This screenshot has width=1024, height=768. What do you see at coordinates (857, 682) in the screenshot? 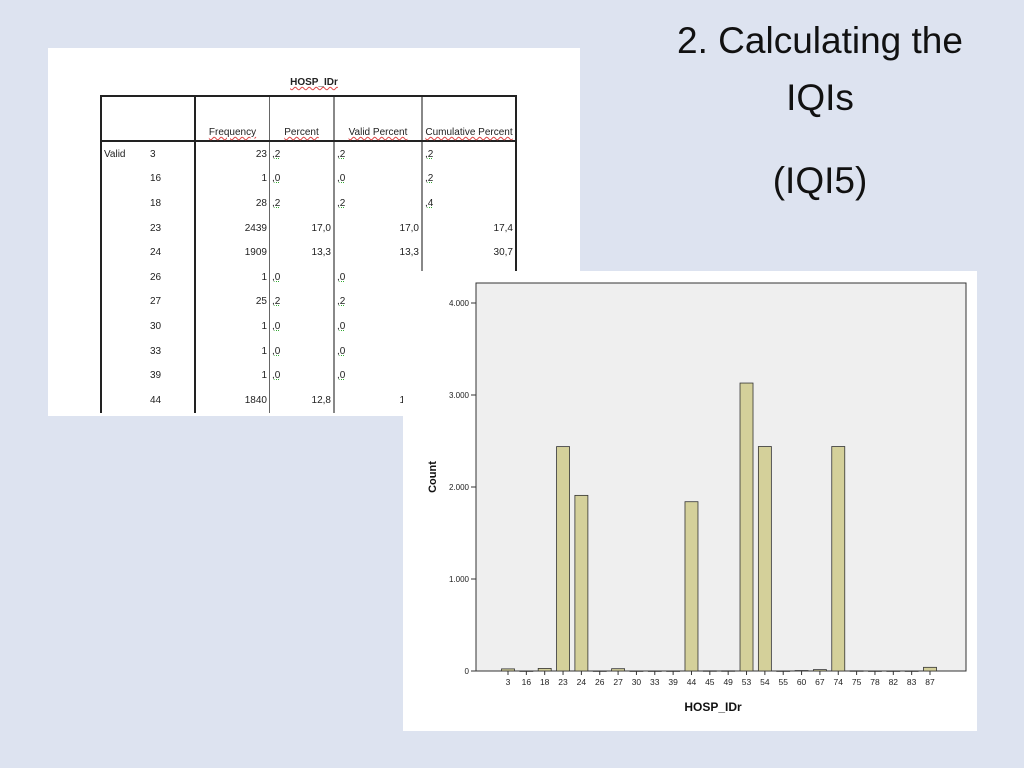
I see `x-tick-label: 75` at bounding box center [857, 682].